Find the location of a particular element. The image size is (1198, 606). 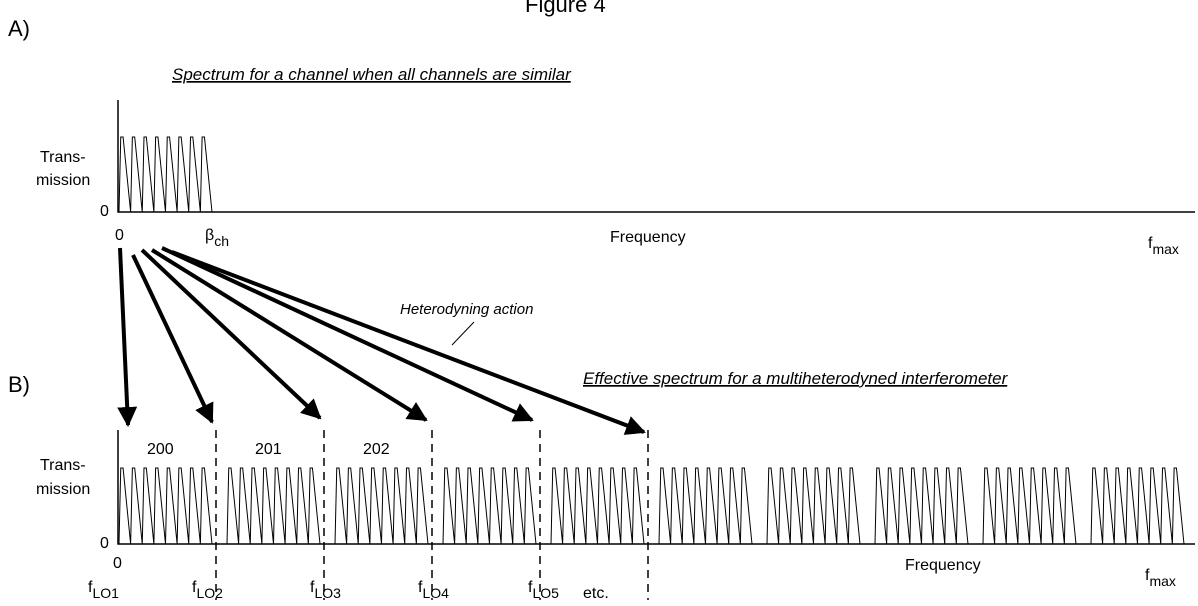

heterodyne-arrows is located at coordinates (381, 340).